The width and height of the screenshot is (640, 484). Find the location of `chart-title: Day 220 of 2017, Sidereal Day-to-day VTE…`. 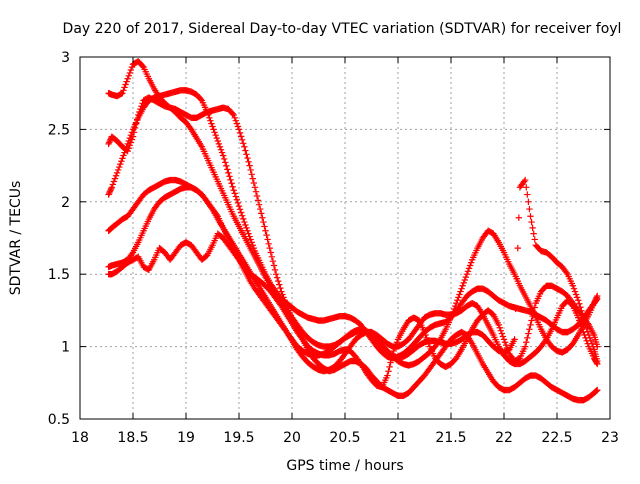

chart-title: Day 220 of 2017, Sidereal Day-to-day VTE… is located at coordinates (342, 29).